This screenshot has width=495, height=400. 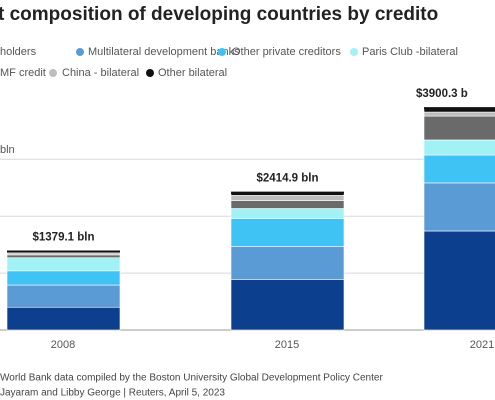 What do you see at coordinates (286, 52) in the screenshot?
I see `legend-label: Other private creditors` at bounding box center [286, 52].